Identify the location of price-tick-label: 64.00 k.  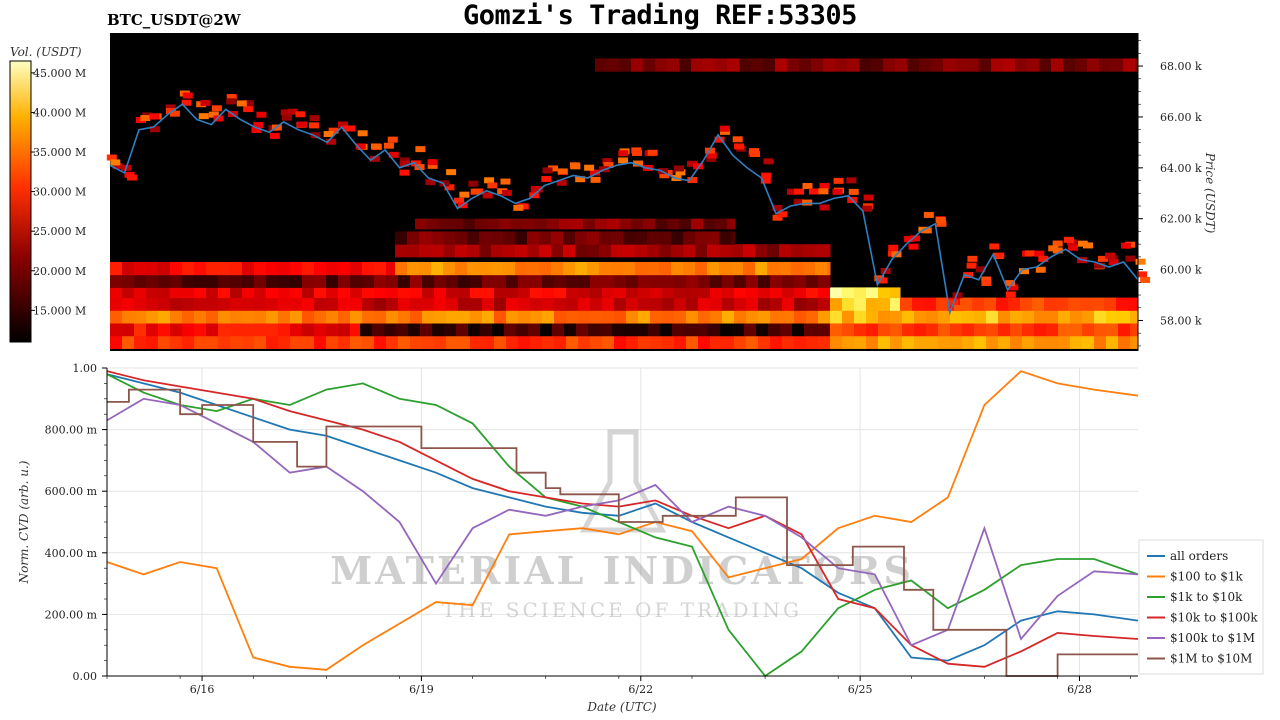
(1181, 168).